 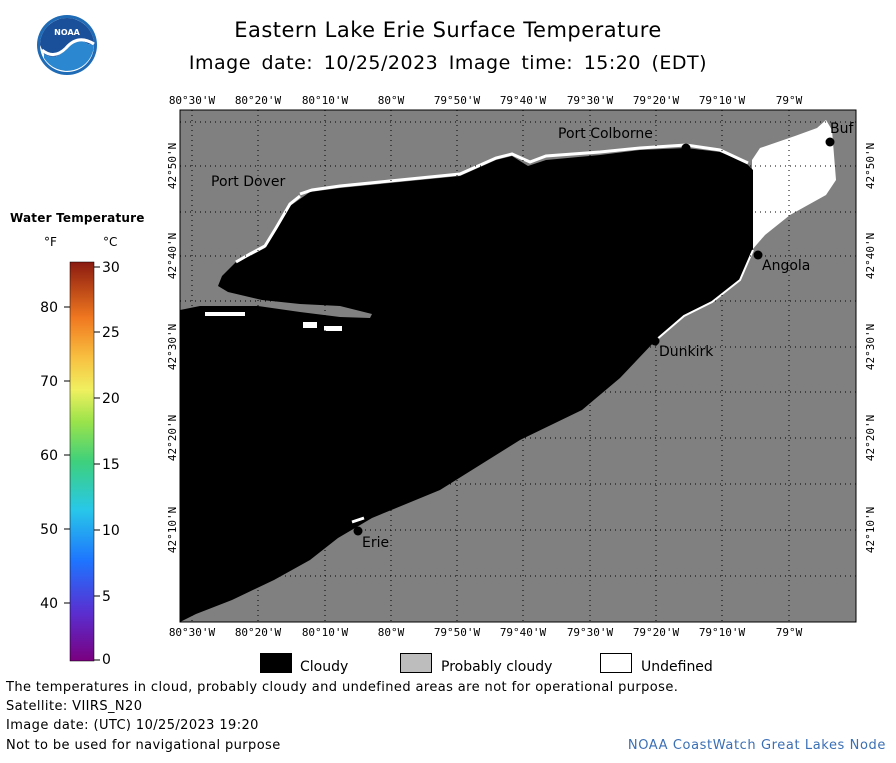 What do you see at coordinates (789, 632) in the screenshot?
I see `bottom-lon-label: 79°W` at bounding box center [789, 632].